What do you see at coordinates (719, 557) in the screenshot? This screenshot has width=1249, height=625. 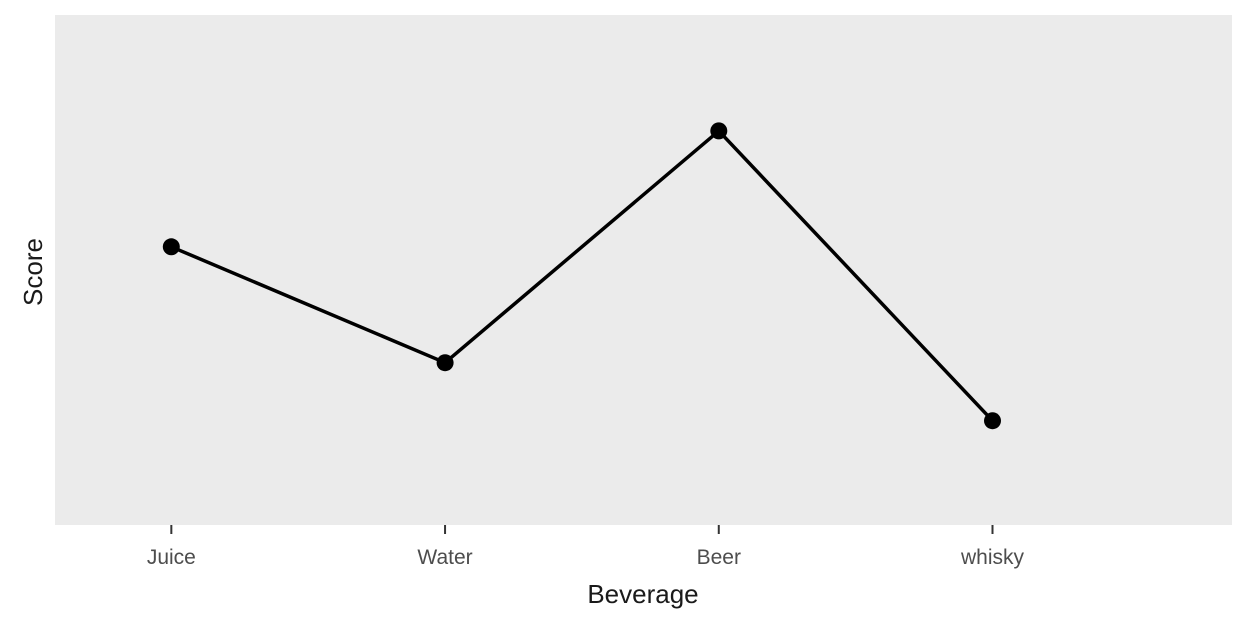 I see `x-tick-label: Beer` at bounding box center [719, 557].